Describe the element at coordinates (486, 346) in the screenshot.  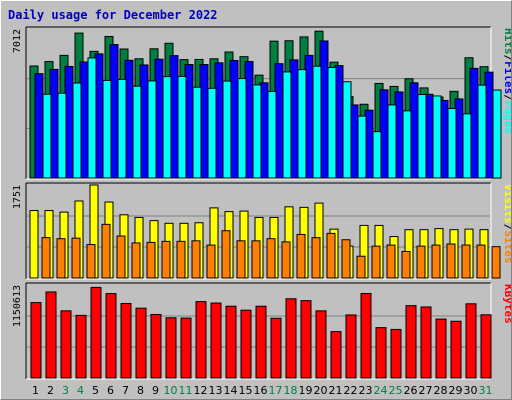
I see `bar-kbytes: 31: 782000` at that location.